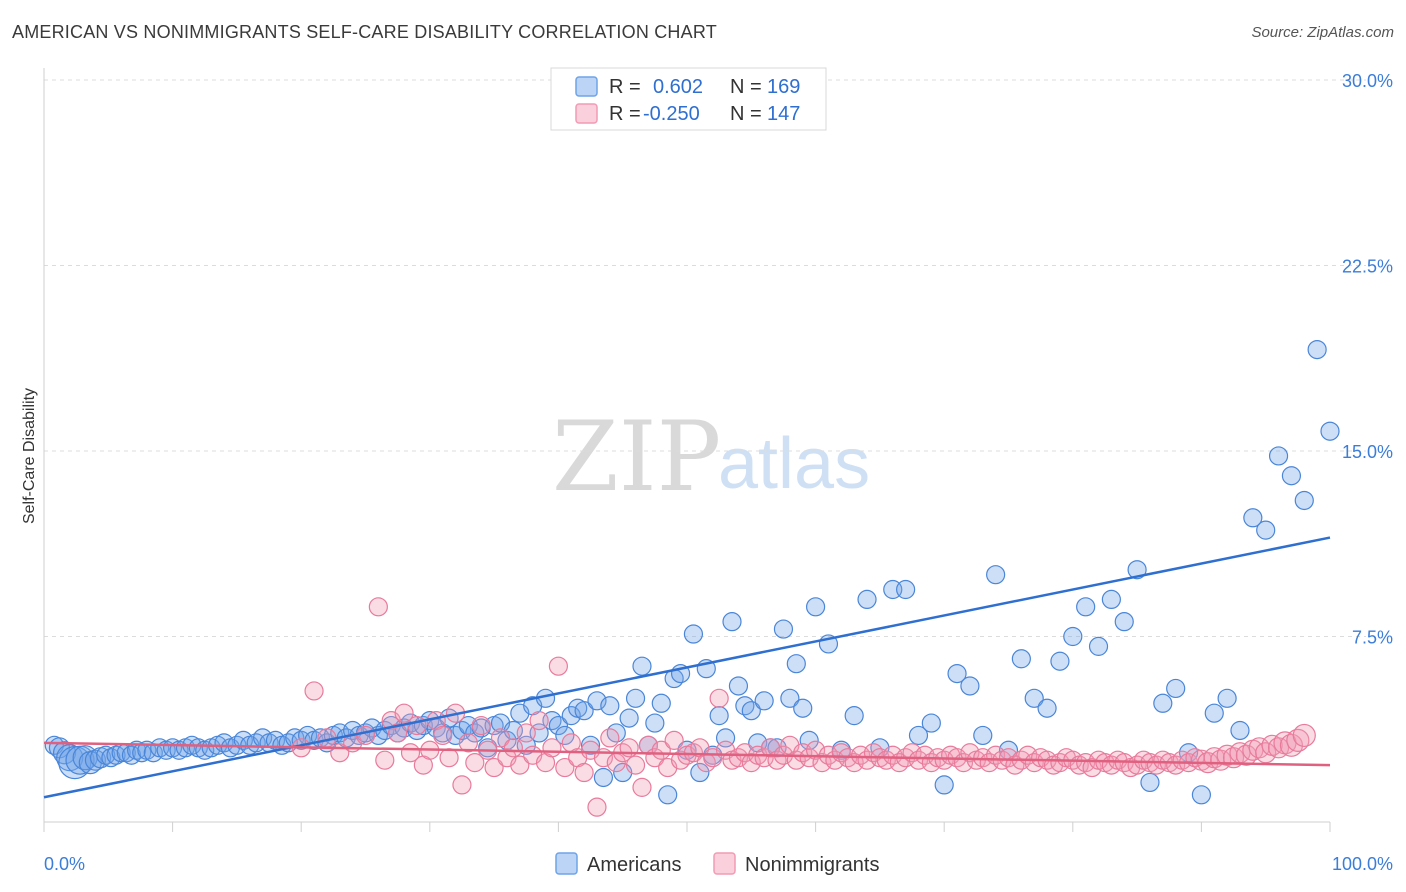 The image size is (1406, 892). Describe the element at coordinates (1367, 81) in the screenshot. I see `y-tick-label: 30.0%` at that location.